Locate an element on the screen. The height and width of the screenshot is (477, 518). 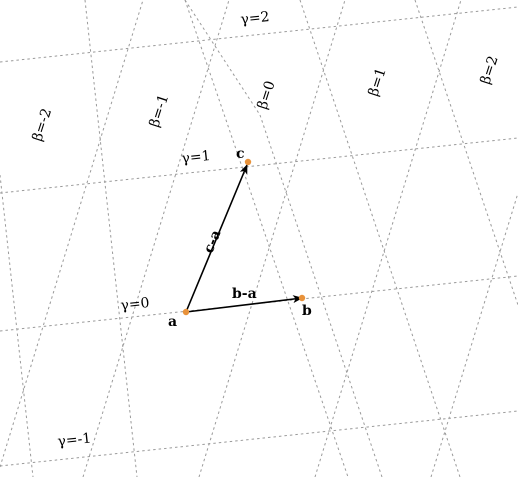
vector-c-minus-a is located at coordinates (216, 238).